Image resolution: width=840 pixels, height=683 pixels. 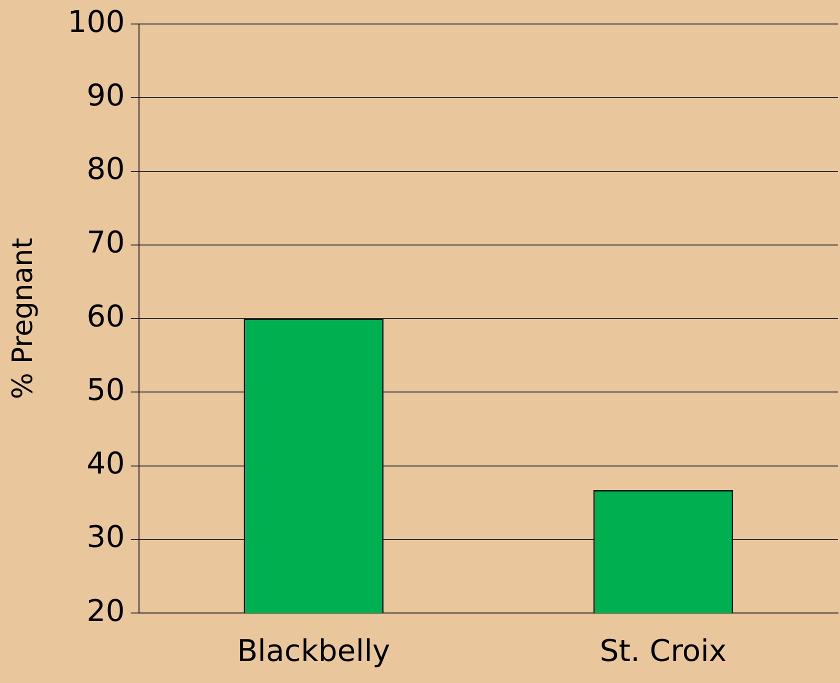 I want to click on y-tick-label: 20, so click(x=105, y=611).